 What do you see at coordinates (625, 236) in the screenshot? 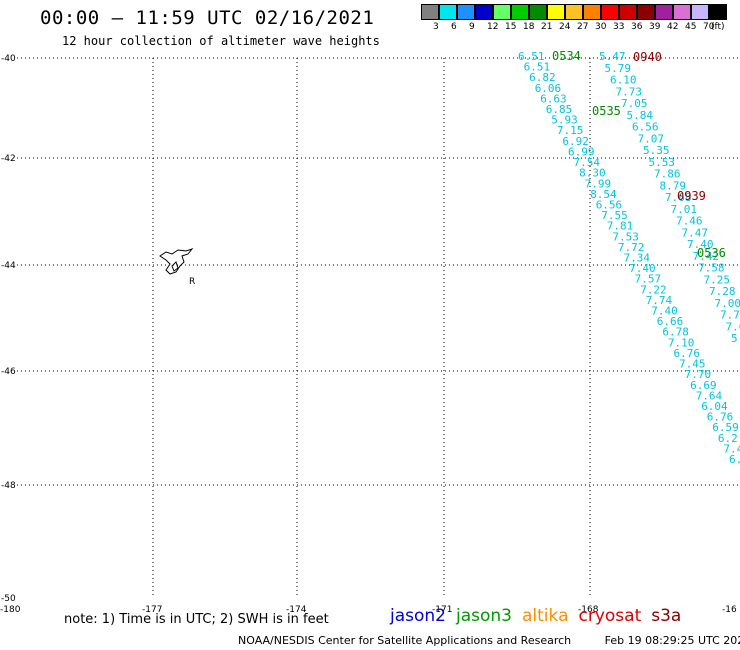
I see `swh-value-track-a: 7.53` at bounding box center [625, 236].